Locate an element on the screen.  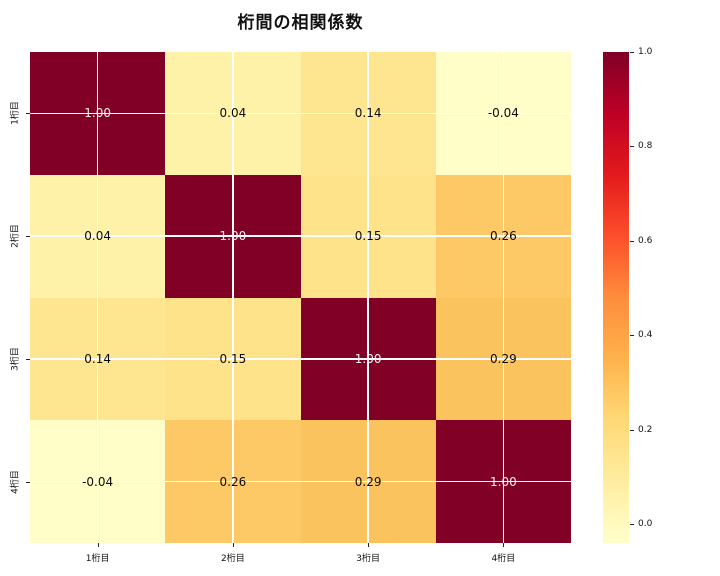
x-tick-label: 2桁目 is located at coordinates (233, 559).